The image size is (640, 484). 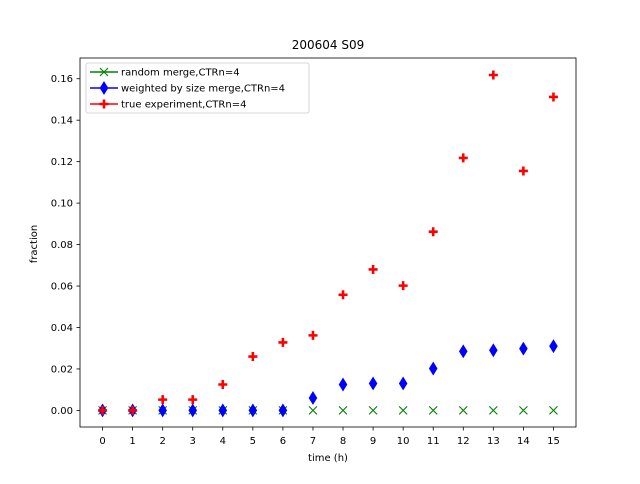 I want to click on x-tick-label: 4, so click(x=223, y=441).